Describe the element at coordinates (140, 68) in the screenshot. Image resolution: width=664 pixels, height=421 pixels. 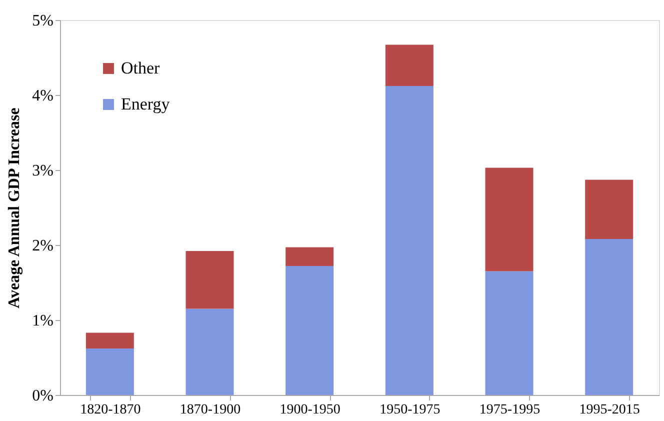
I see `legend-label: Other` at that location.